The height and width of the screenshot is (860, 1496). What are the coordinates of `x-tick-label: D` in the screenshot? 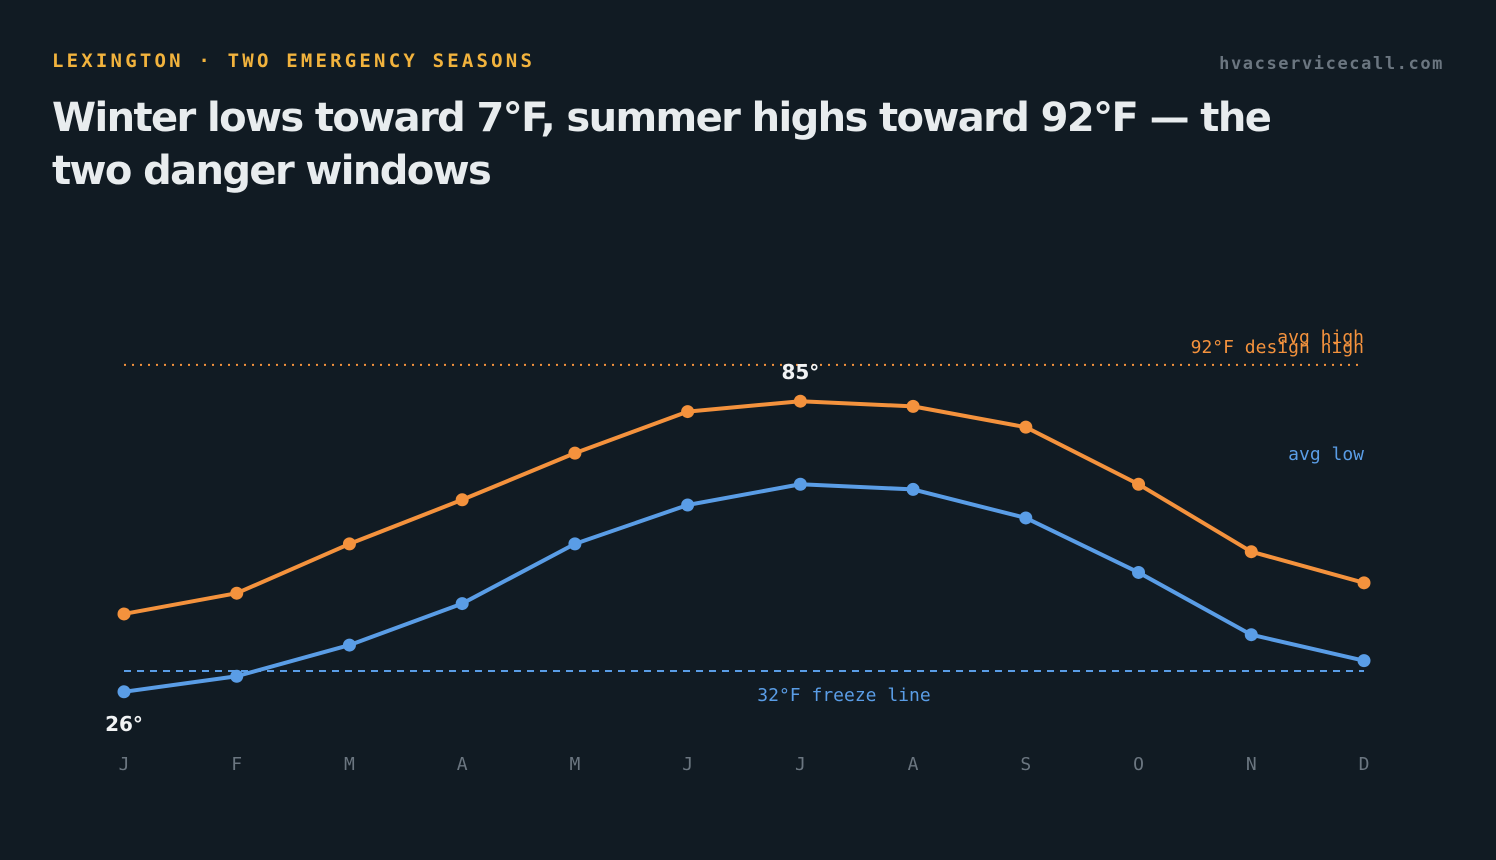 It's located at (1364, 764).